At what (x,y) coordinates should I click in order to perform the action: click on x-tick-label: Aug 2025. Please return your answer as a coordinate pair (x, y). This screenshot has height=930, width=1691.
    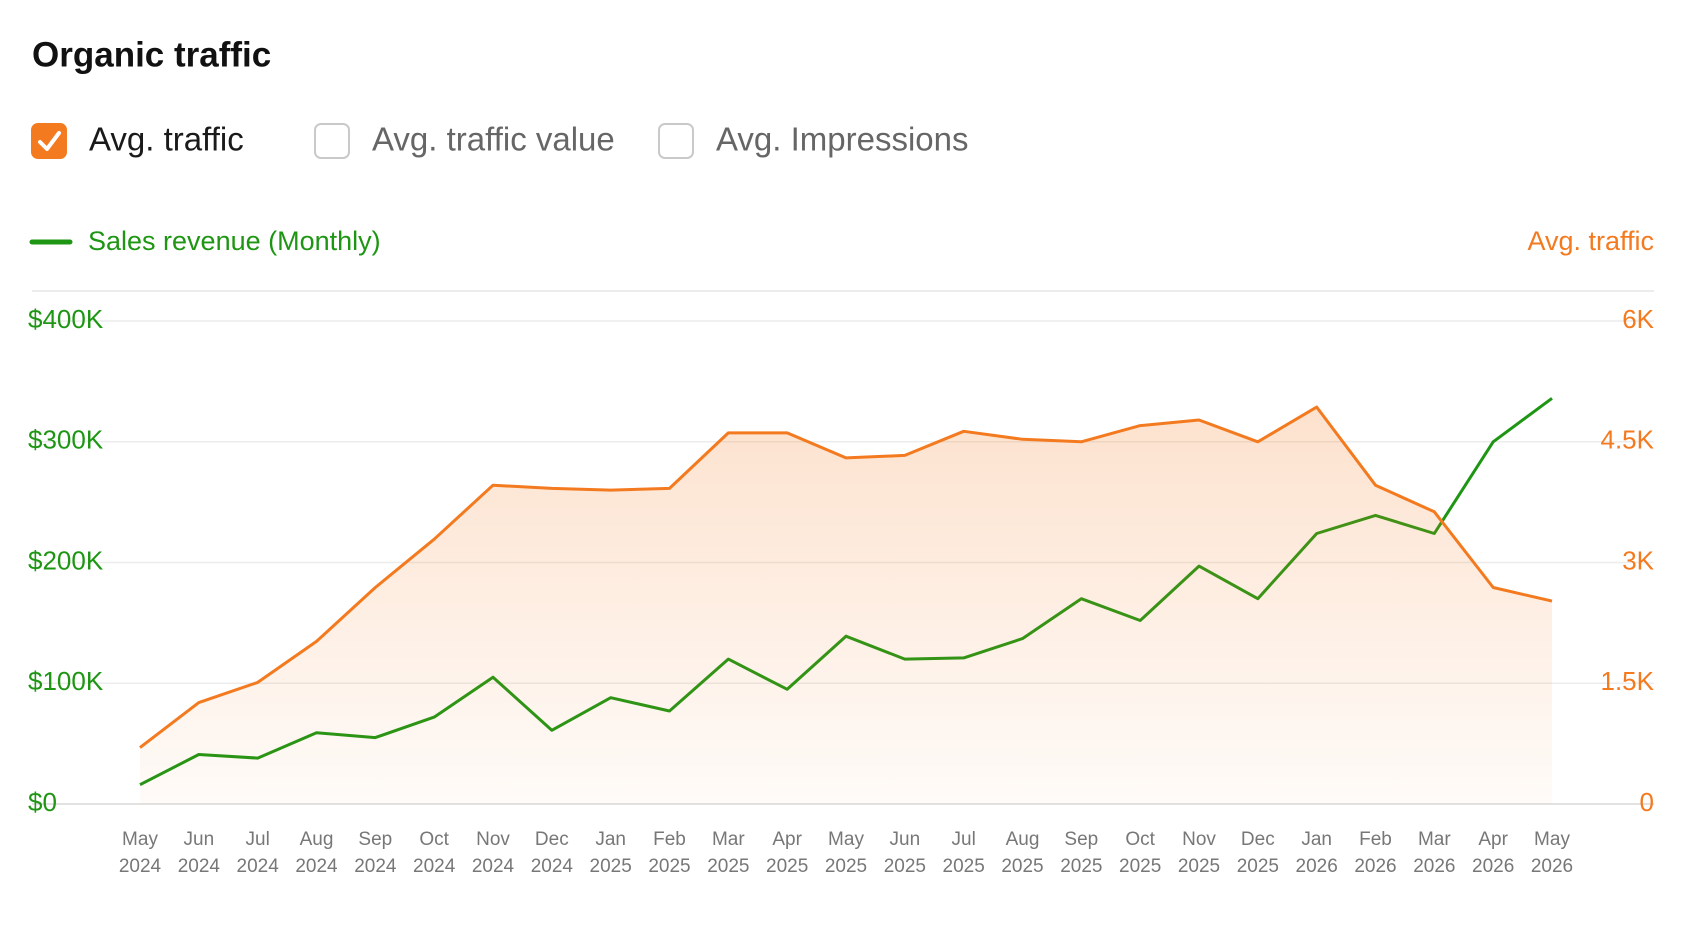
    Looking at the image, I should click on (1022, 853).